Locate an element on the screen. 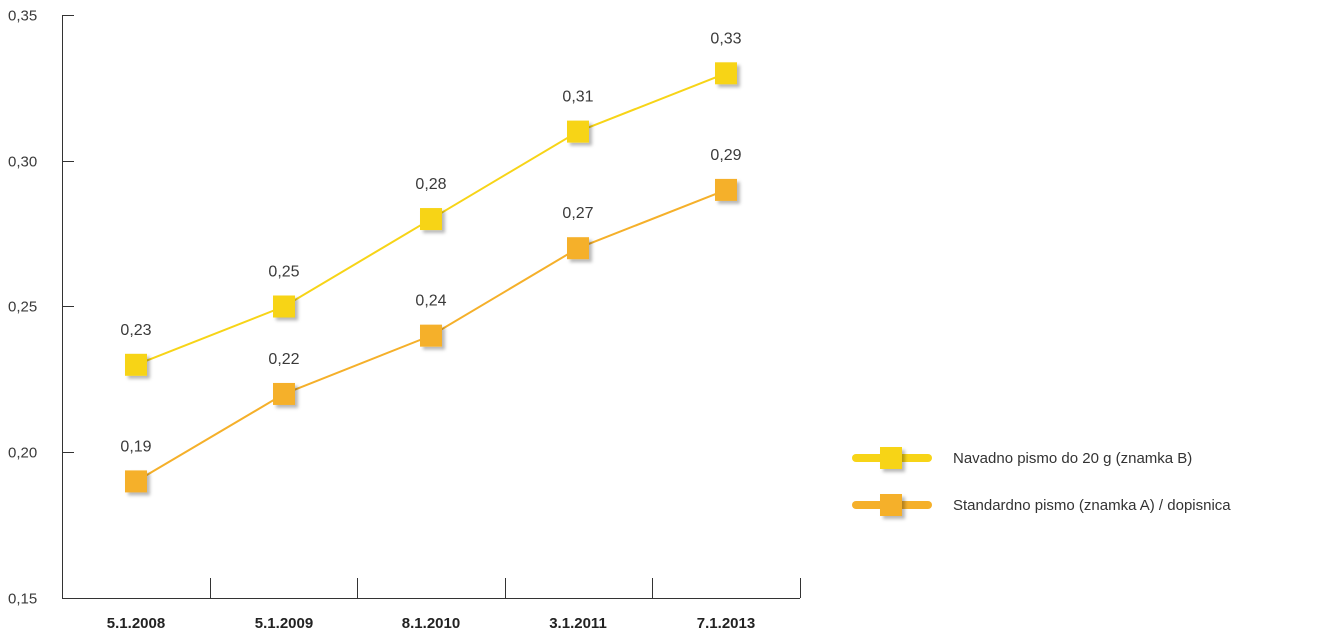 The height and width of the screenshot is (631, 1328). x-tick-label: 5.1.2009 is located at coordinates (284, 623).